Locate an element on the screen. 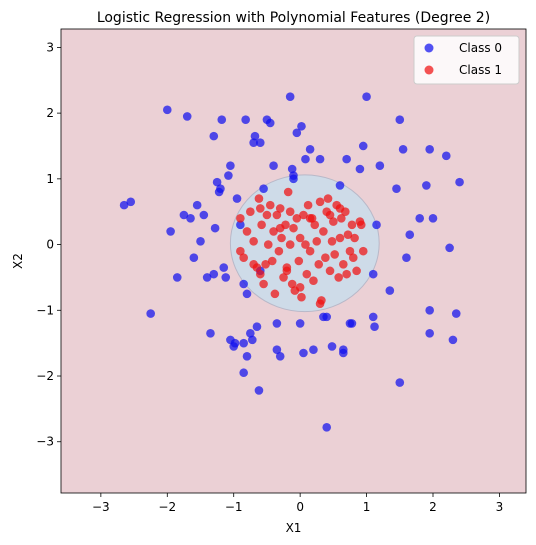 Image resolution: width=536 pixels, height=545 pixels. y-tick-label: 3 is located at coordinates (50, 47).